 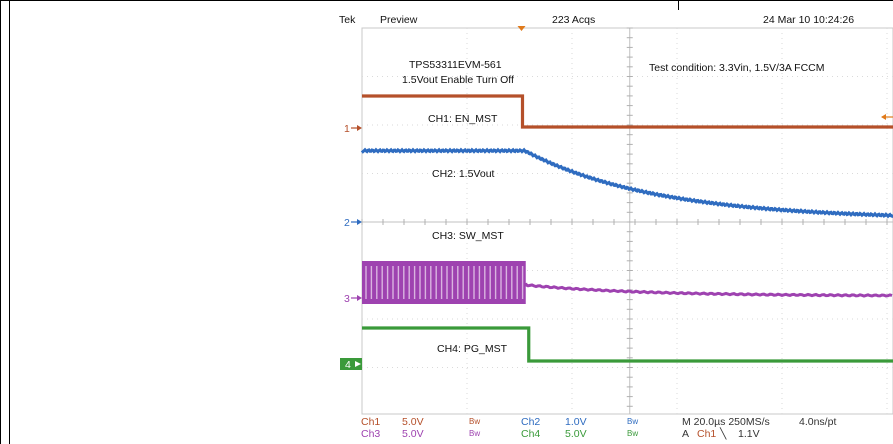 I want to click on ch3-trace-label: CH3: SW_MST, so click(x=468, y=236).